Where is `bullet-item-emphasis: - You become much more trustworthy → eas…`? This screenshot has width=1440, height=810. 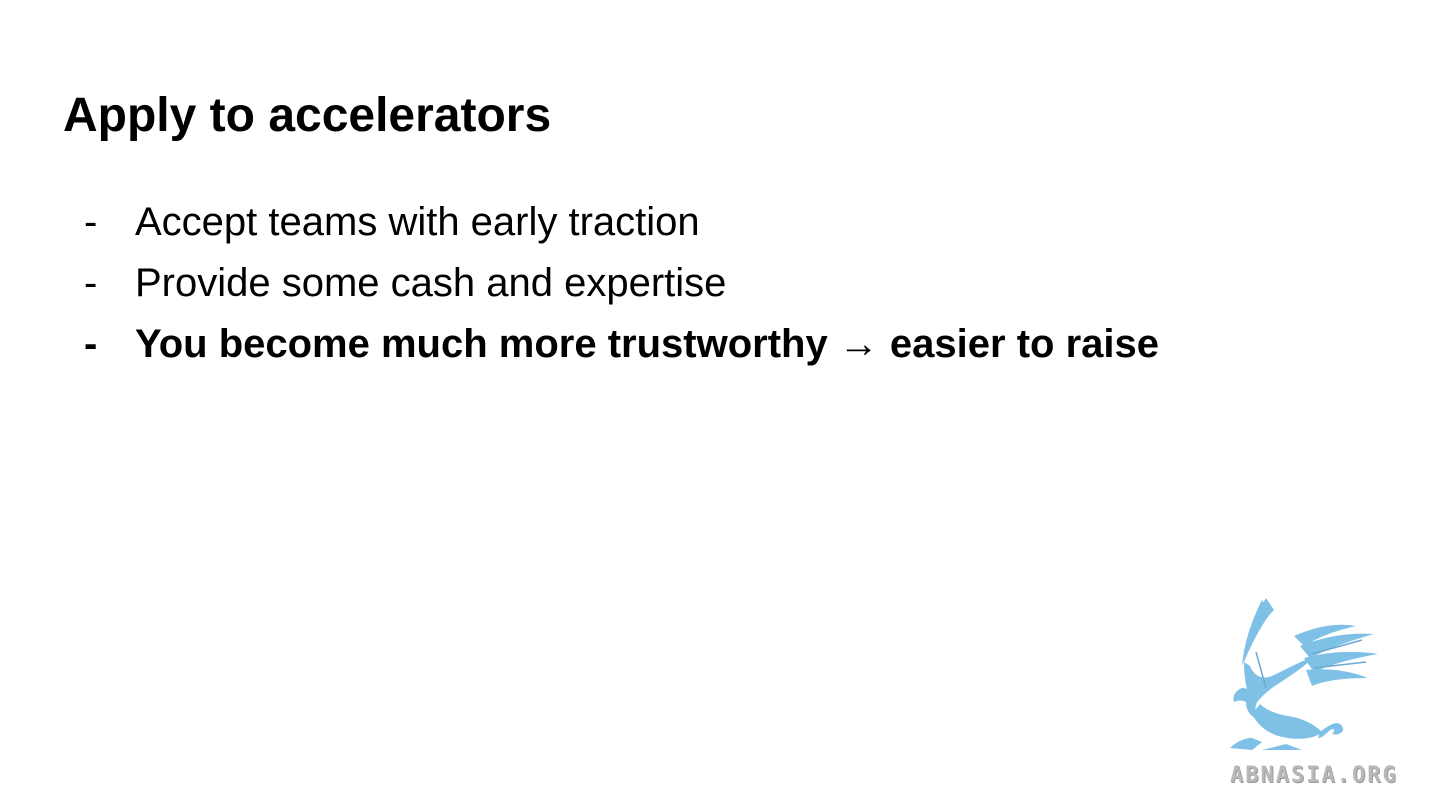 bullet-item-emphasis: - You become much more trustworthy → eas… is located at coordinates (720, 348).